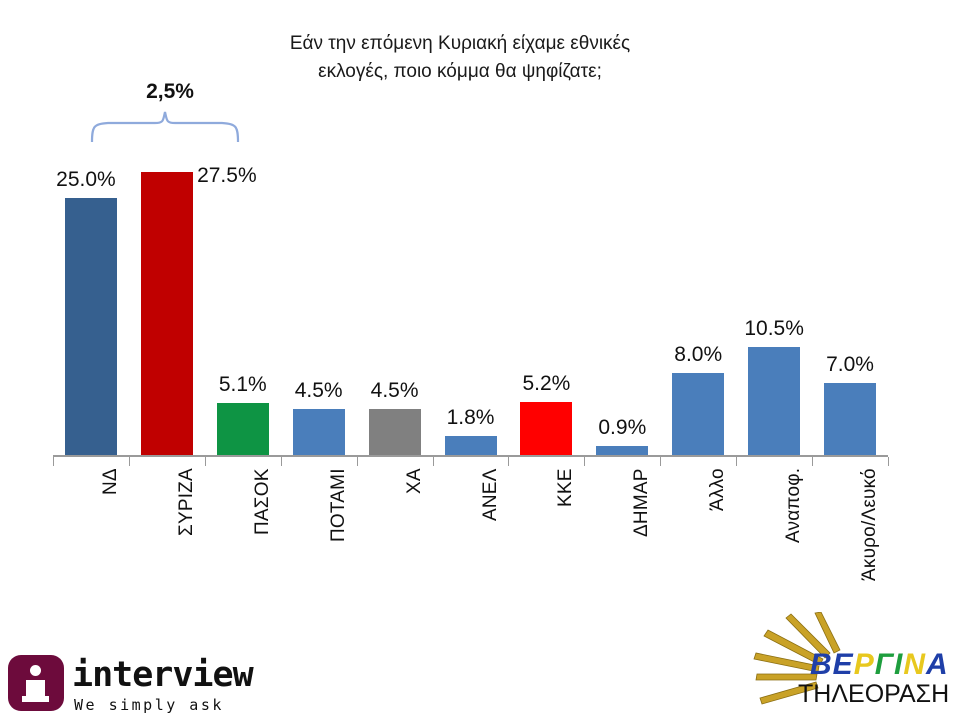 This screenshot has width=960, height=720. Describe the element at coordinates (874, 694) in the screenshot. I see `vergina-subtitle: ΤΗΛΕΟΡΑΣΗ` at that location.